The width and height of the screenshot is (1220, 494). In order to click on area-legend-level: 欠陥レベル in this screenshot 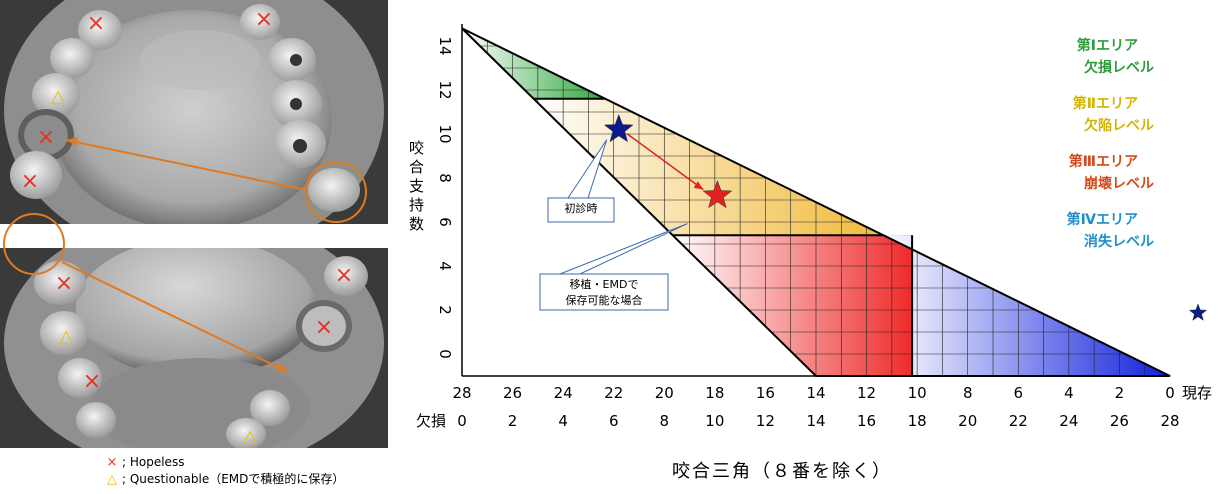, I will do `click(1119, 125)`.